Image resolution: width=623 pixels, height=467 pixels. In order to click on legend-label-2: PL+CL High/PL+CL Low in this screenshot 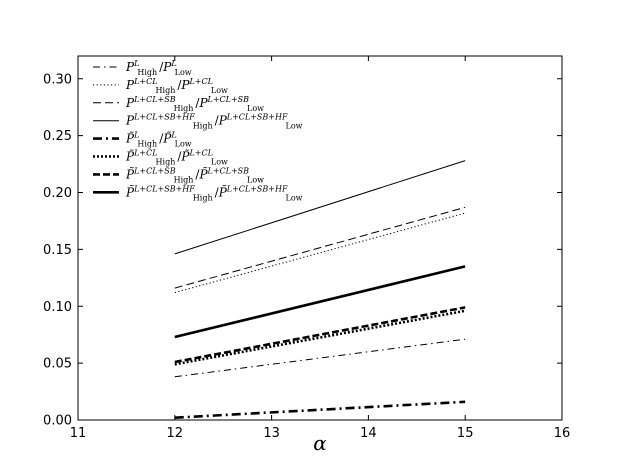, I will do `click(176, 86)`.